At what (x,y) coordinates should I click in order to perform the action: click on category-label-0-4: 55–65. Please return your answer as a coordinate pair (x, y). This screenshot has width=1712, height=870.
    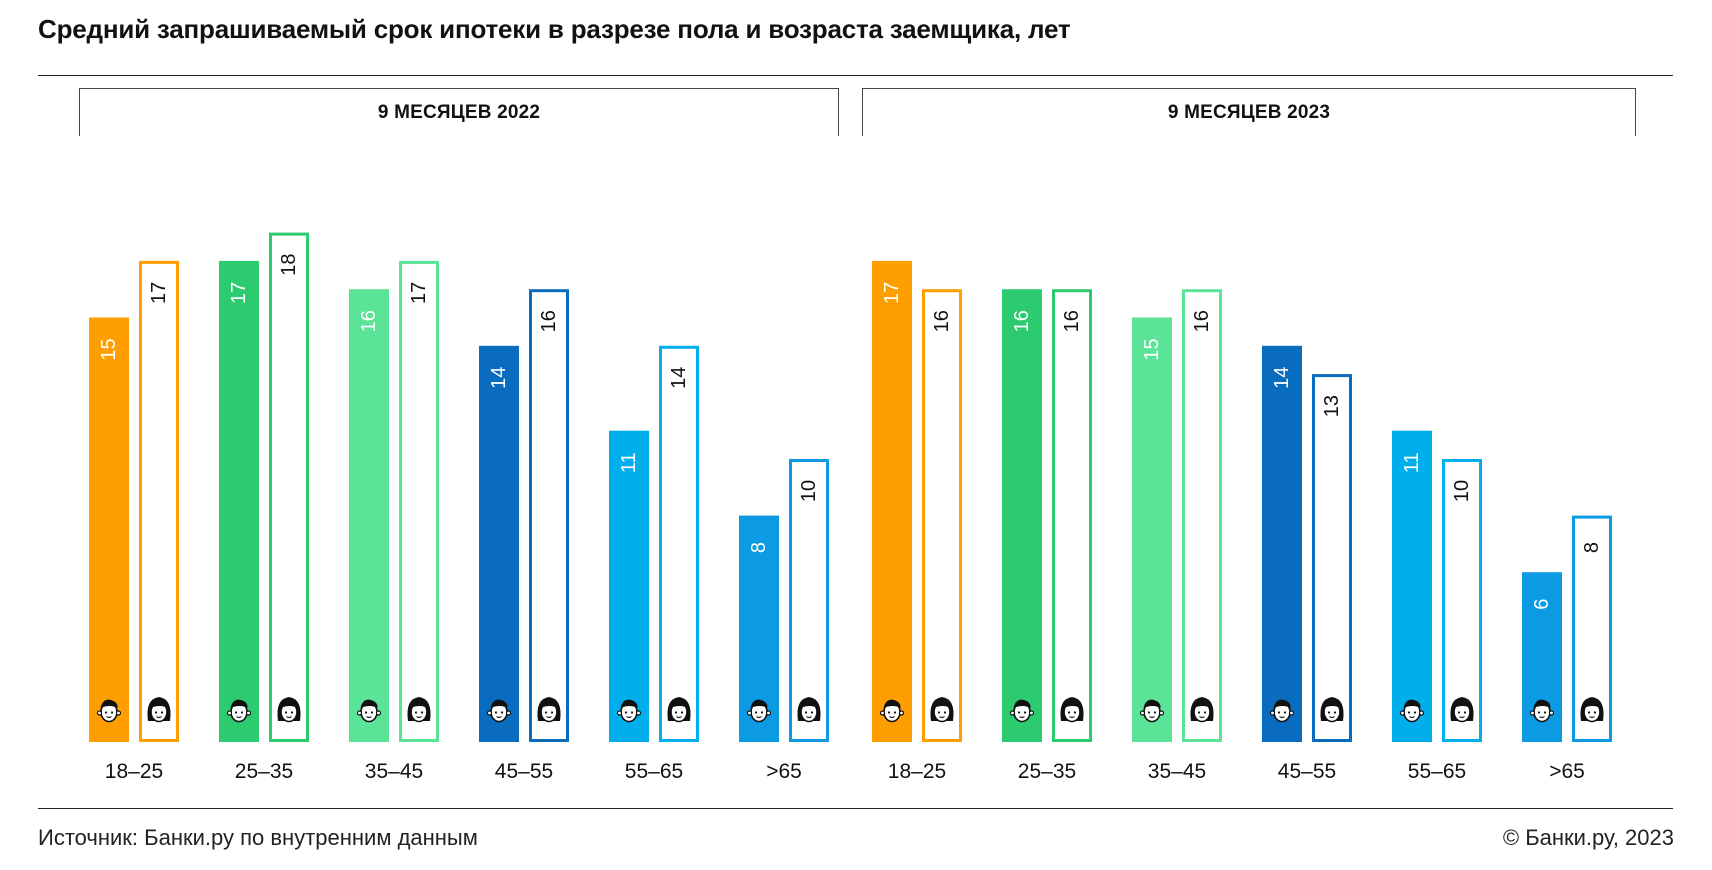
    Looking at the image, I should click on (654, 771).